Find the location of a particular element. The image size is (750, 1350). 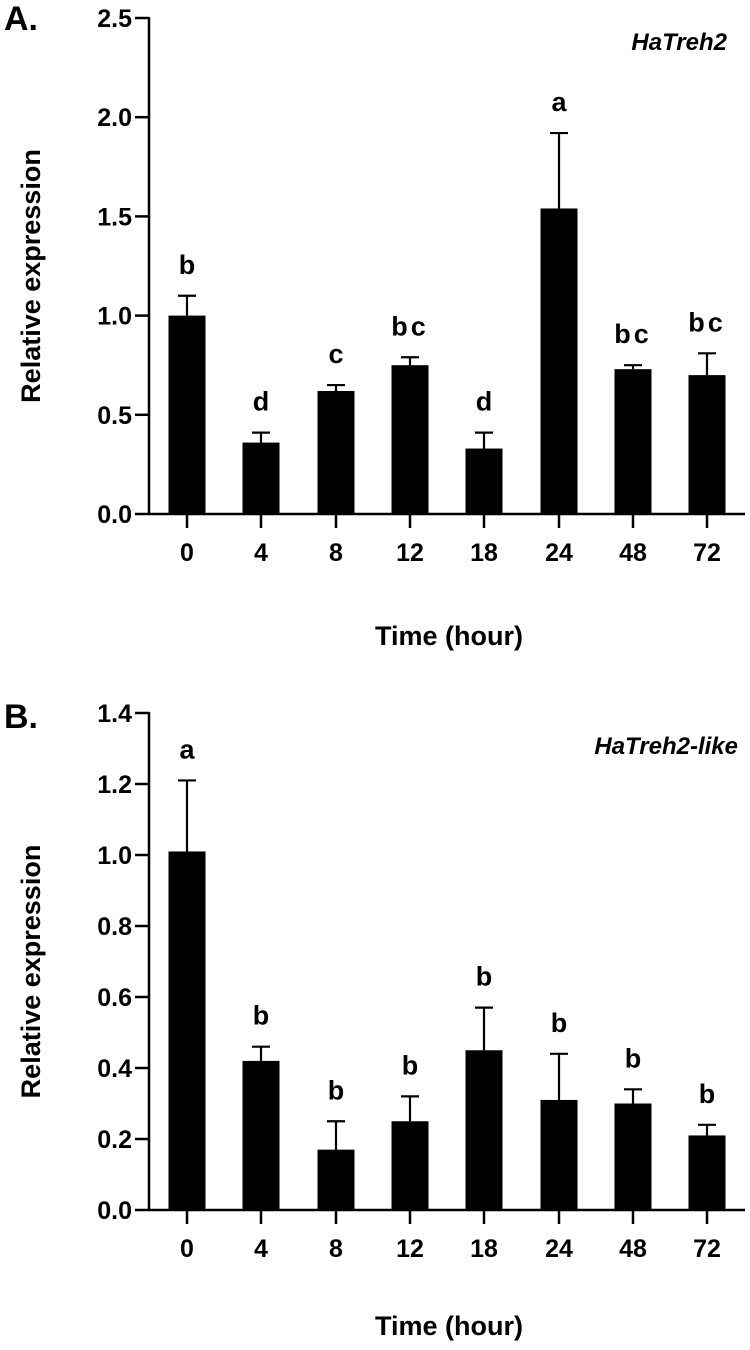

bar-group: 24 a is located at coordinates (559, 327).